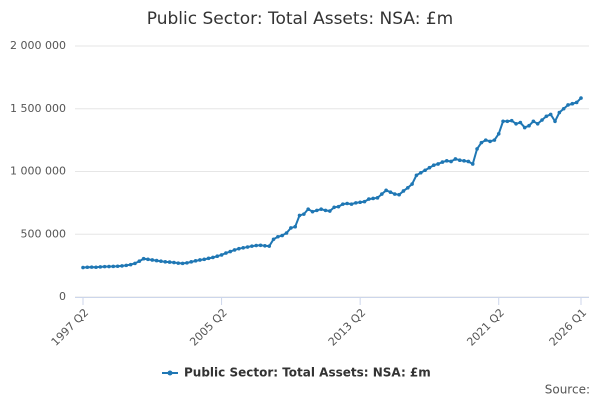  What do you see at coordinates (62, 296) in the screenshot?
I see `y-tick-label: 0` at bounding box center [62, 296].